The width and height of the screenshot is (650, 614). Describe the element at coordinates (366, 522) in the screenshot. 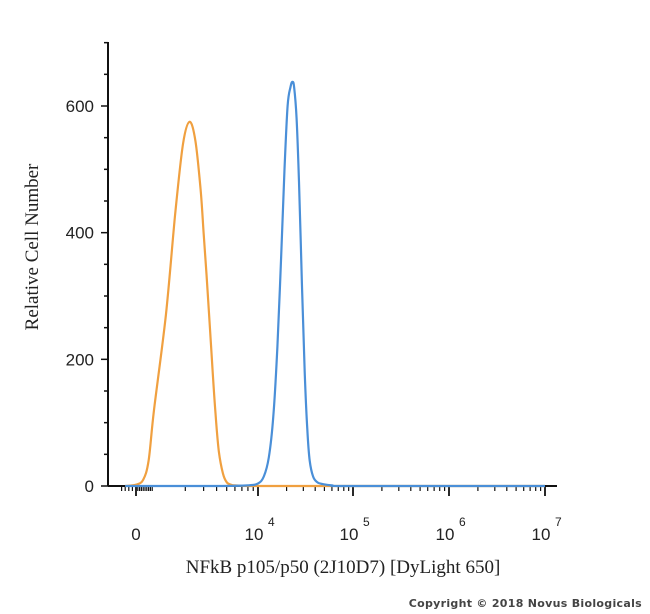

I see `x-tick-exponent: 5` at that location.